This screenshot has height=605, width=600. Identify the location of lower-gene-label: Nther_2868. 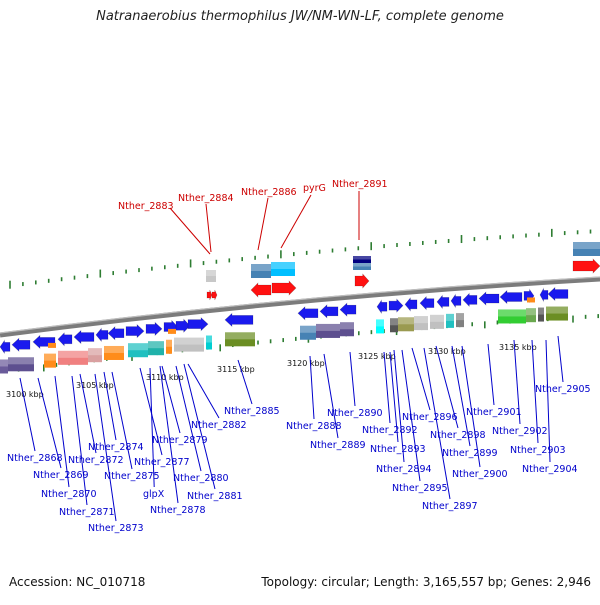
(35, 458).